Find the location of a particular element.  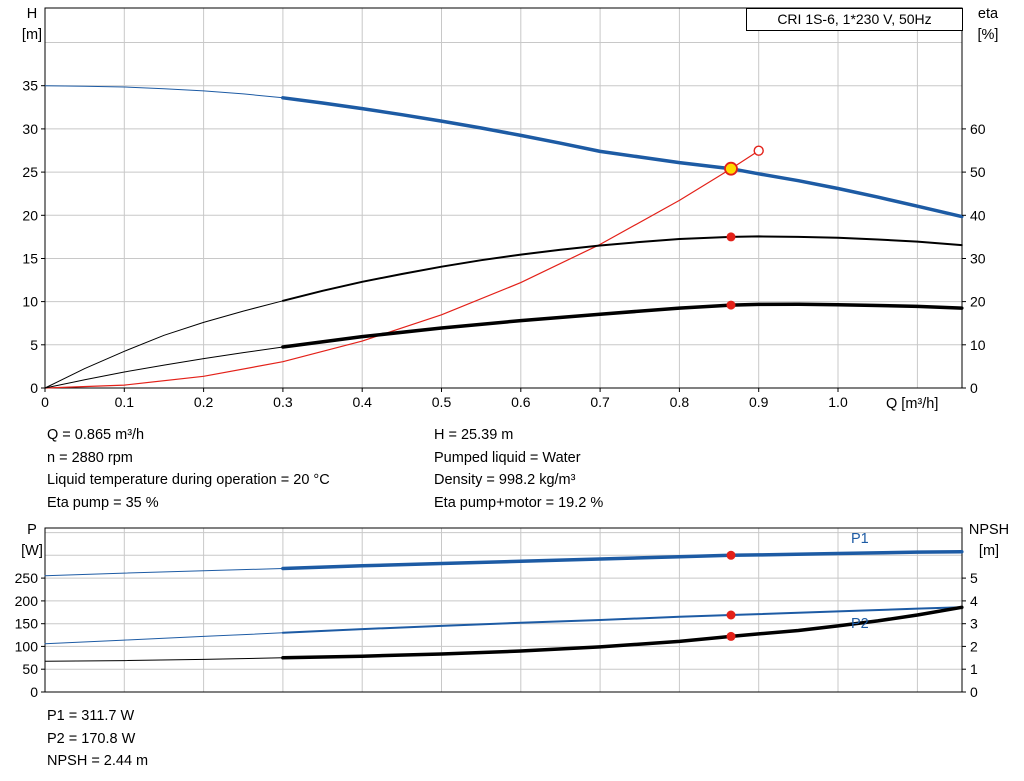

series-pump-curve is located at coordinates (622, 157).